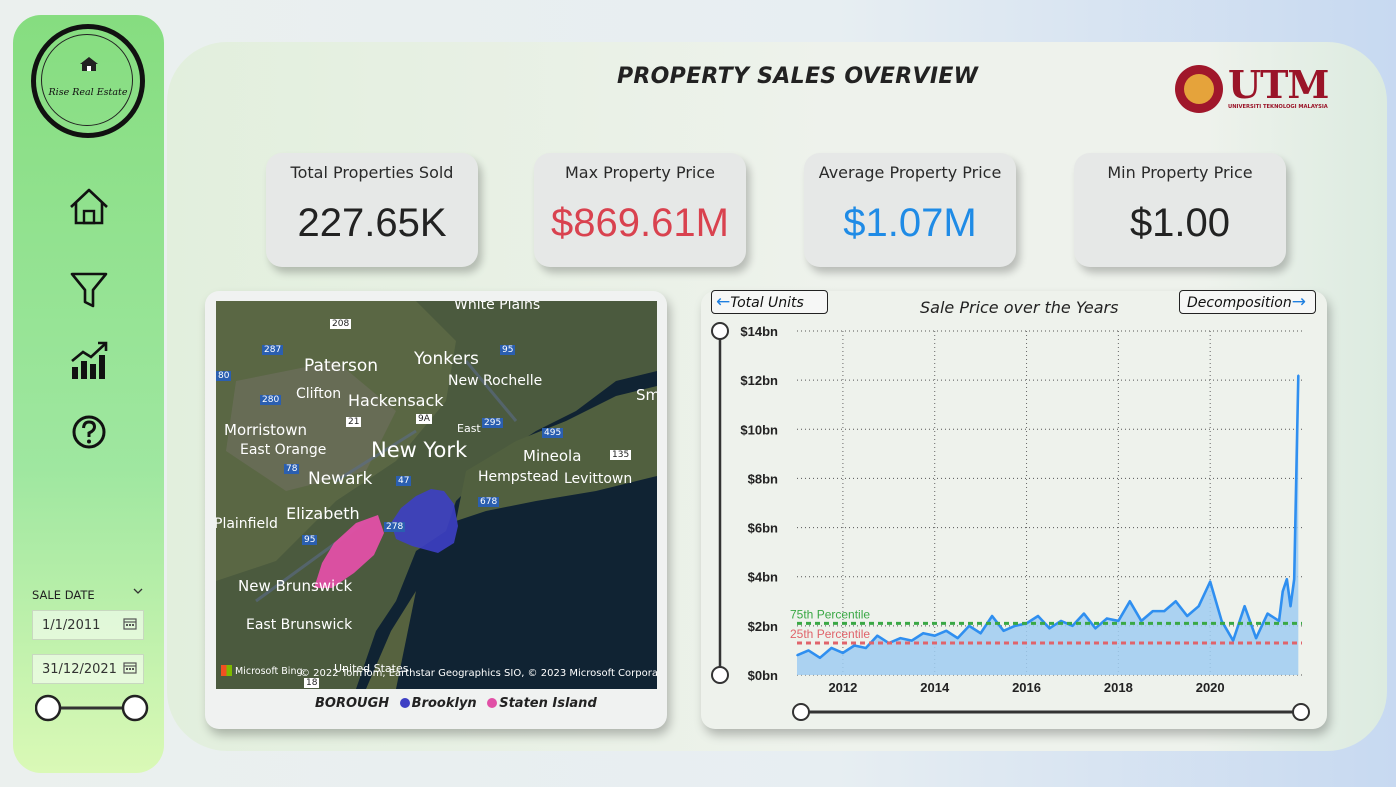  What do you see at coordinates (89, 361) in the screenshot?
I see `bar-chart-icon` at bounding box center [89, 361].